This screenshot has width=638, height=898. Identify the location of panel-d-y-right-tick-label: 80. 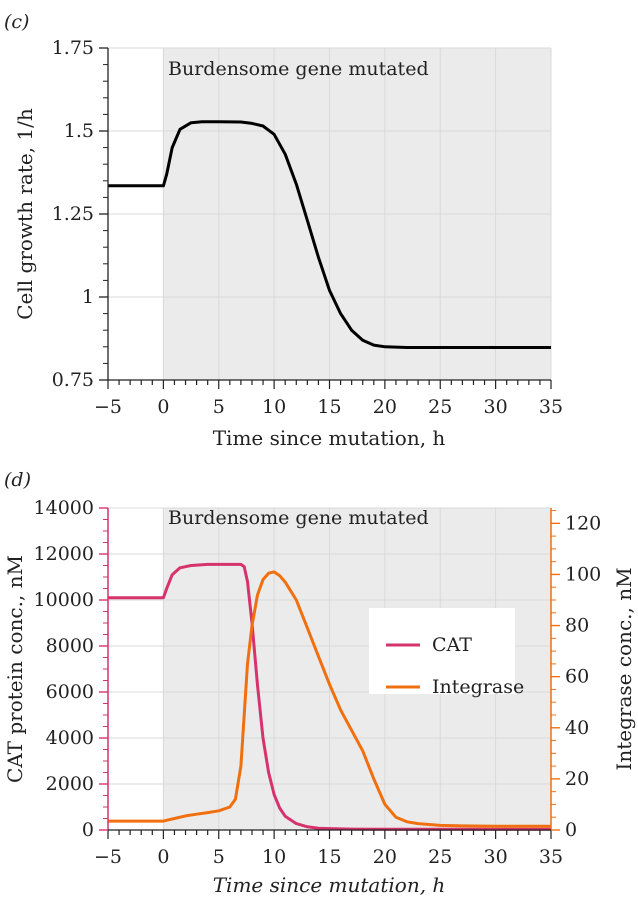
(577, 626).